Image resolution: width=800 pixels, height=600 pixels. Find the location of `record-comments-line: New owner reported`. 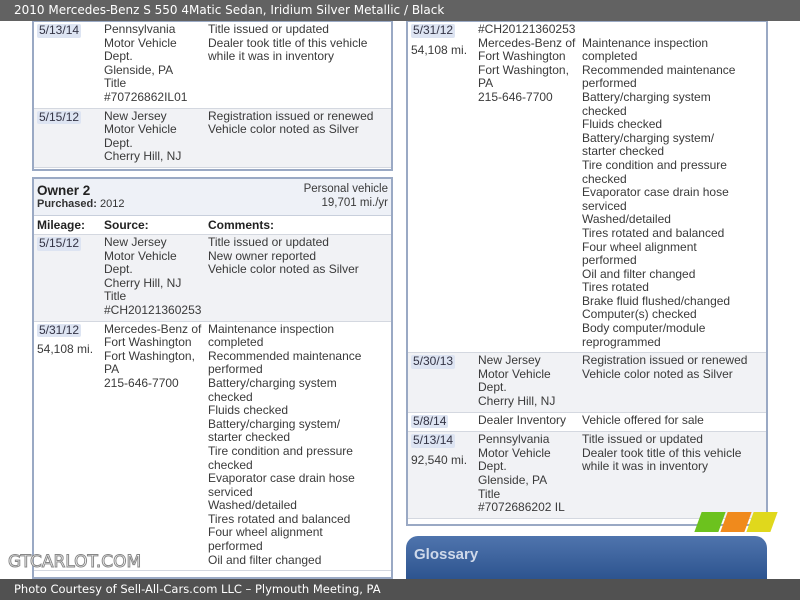

record-comments-line: New owner reported is located at coordinates (262, 255).